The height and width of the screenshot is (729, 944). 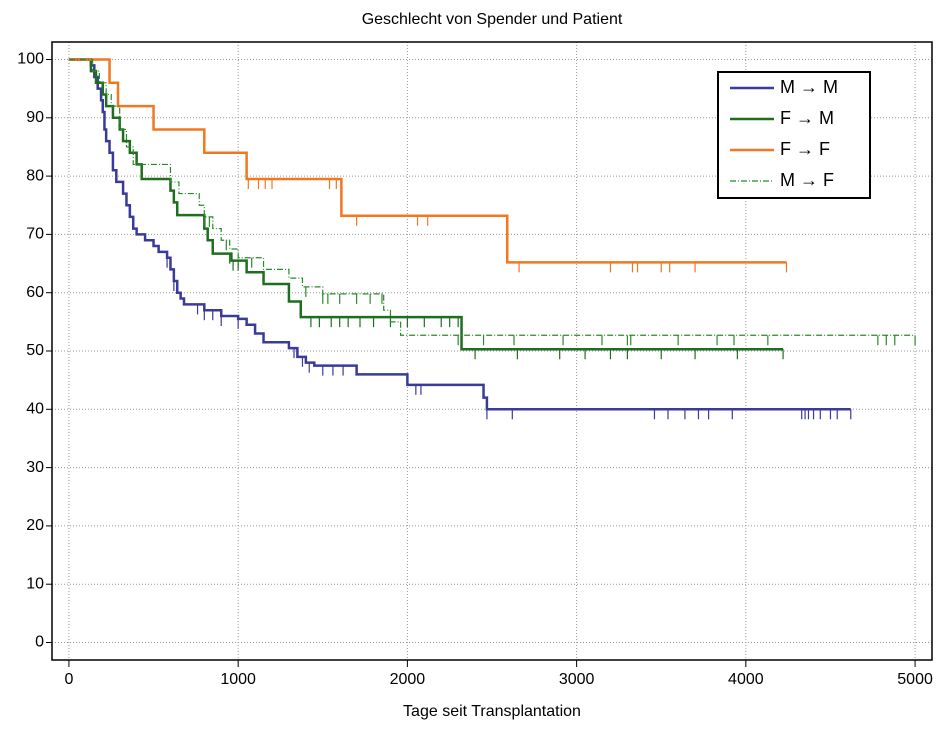 What do you see at coordinates (807, 180) in the screenshot?
I see `legend-label: M → F` at bounding box center [807, 180].